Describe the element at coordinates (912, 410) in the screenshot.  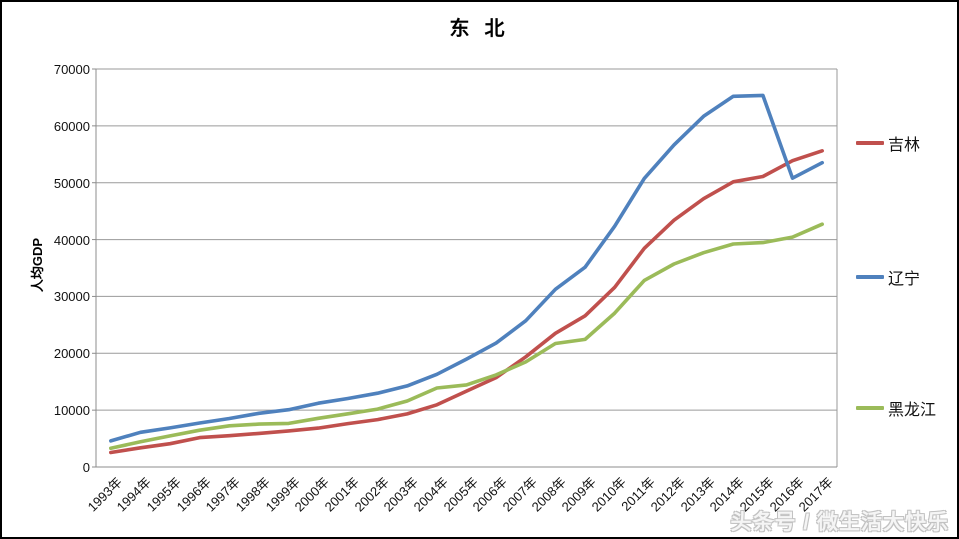
I see `legend-label-heilongjiang: 黑龙江` at that location.